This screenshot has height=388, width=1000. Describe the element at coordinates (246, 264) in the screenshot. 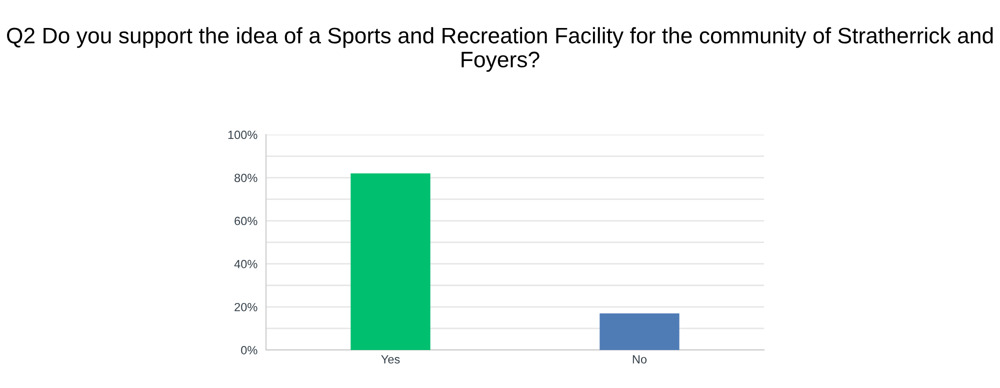

I see `y-tick-label: 40%` at that location.